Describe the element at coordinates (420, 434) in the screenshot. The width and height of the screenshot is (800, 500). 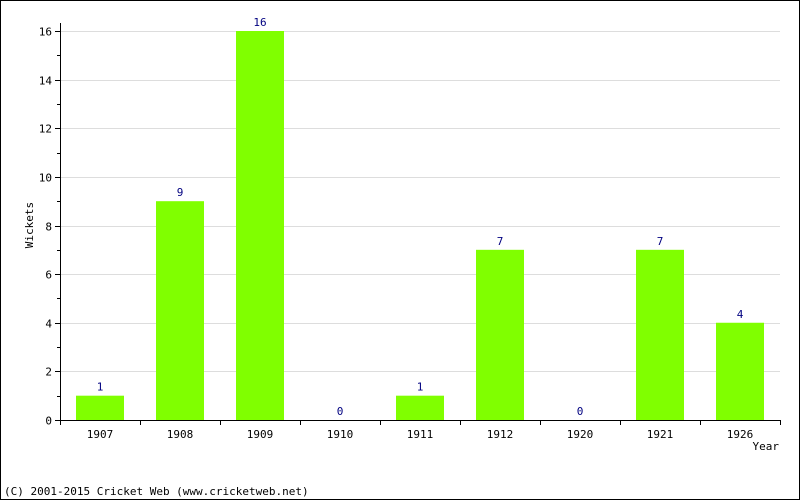
I see `x-tick-label-1911: 1911` at that location.